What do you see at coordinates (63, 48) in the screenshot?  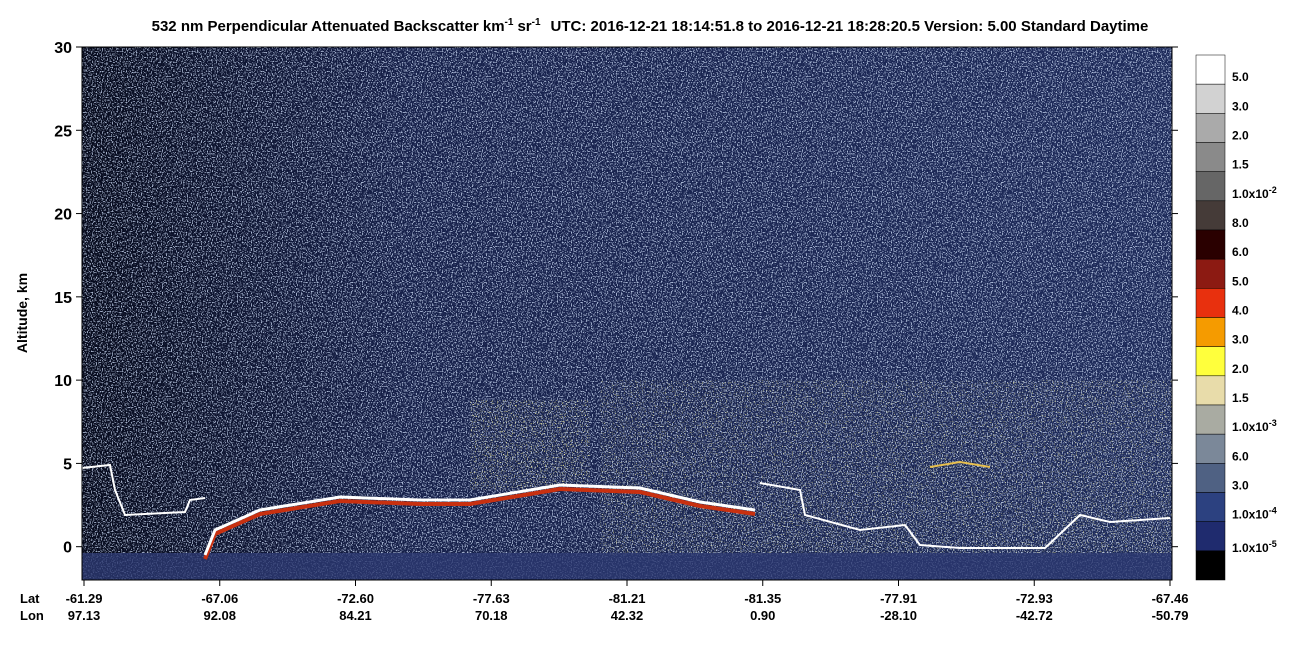 I see `y-tick-label: 30` at bounding box center [63, 48].